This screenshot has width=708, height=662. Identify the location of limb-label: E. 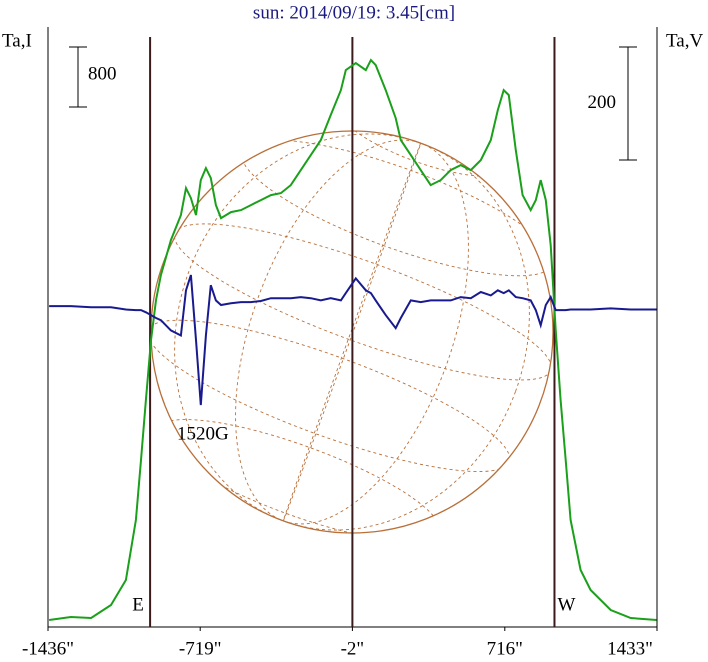
(138, 604).